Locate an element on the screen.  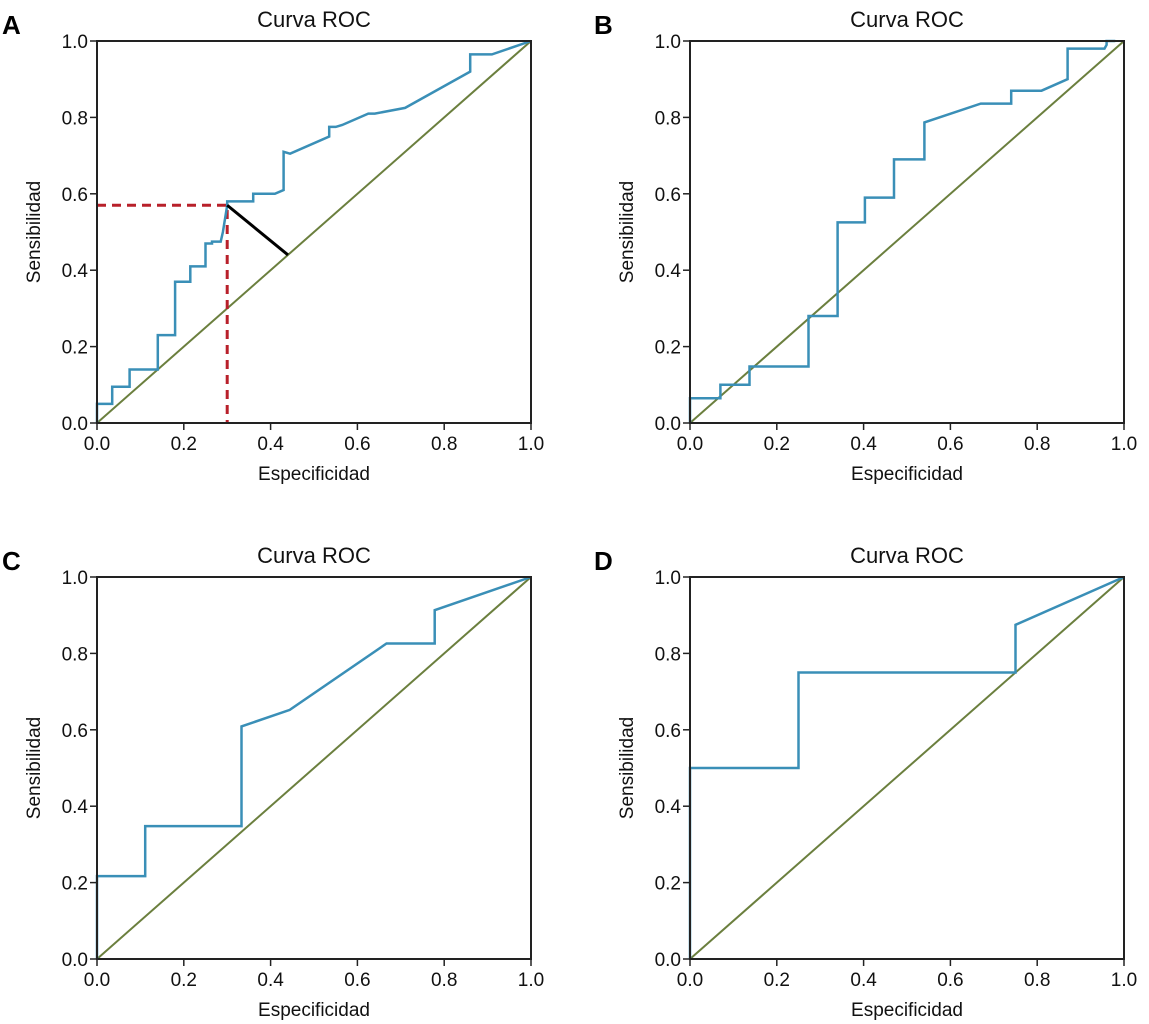
panel-letter-b: B is located at coordinates (603, 25).